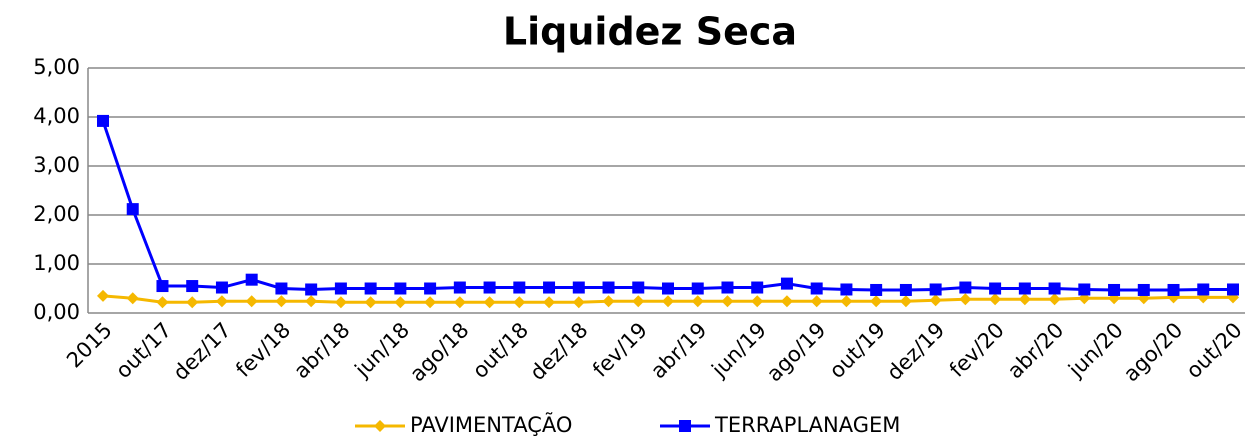  What do you see at coordinates (56, 165) in the screenshot?
I see `y-tick-label: 3,00` at bounding box center [56, 165].